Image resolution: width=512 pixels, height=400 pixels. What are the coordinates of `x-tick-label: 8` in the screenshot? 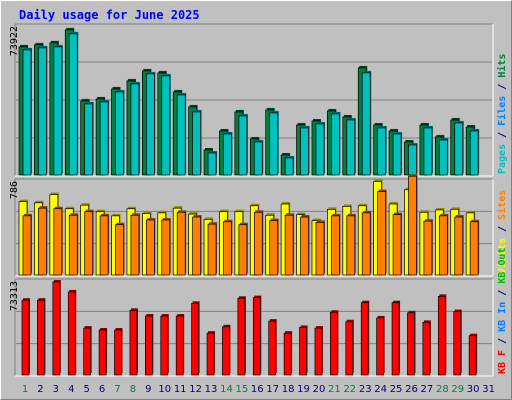 It's located at (133, 389).